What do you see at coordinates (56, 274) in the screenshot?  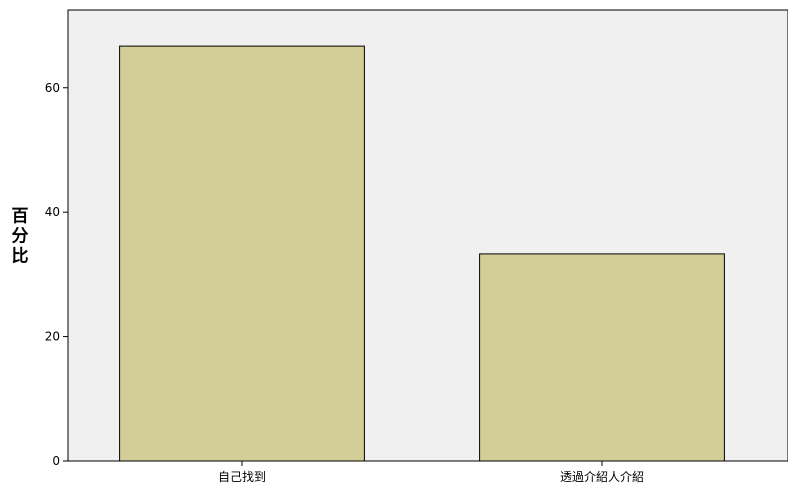 I see `y-axis-ticks: 0 20 40 60` at bounding box center [56, 274].